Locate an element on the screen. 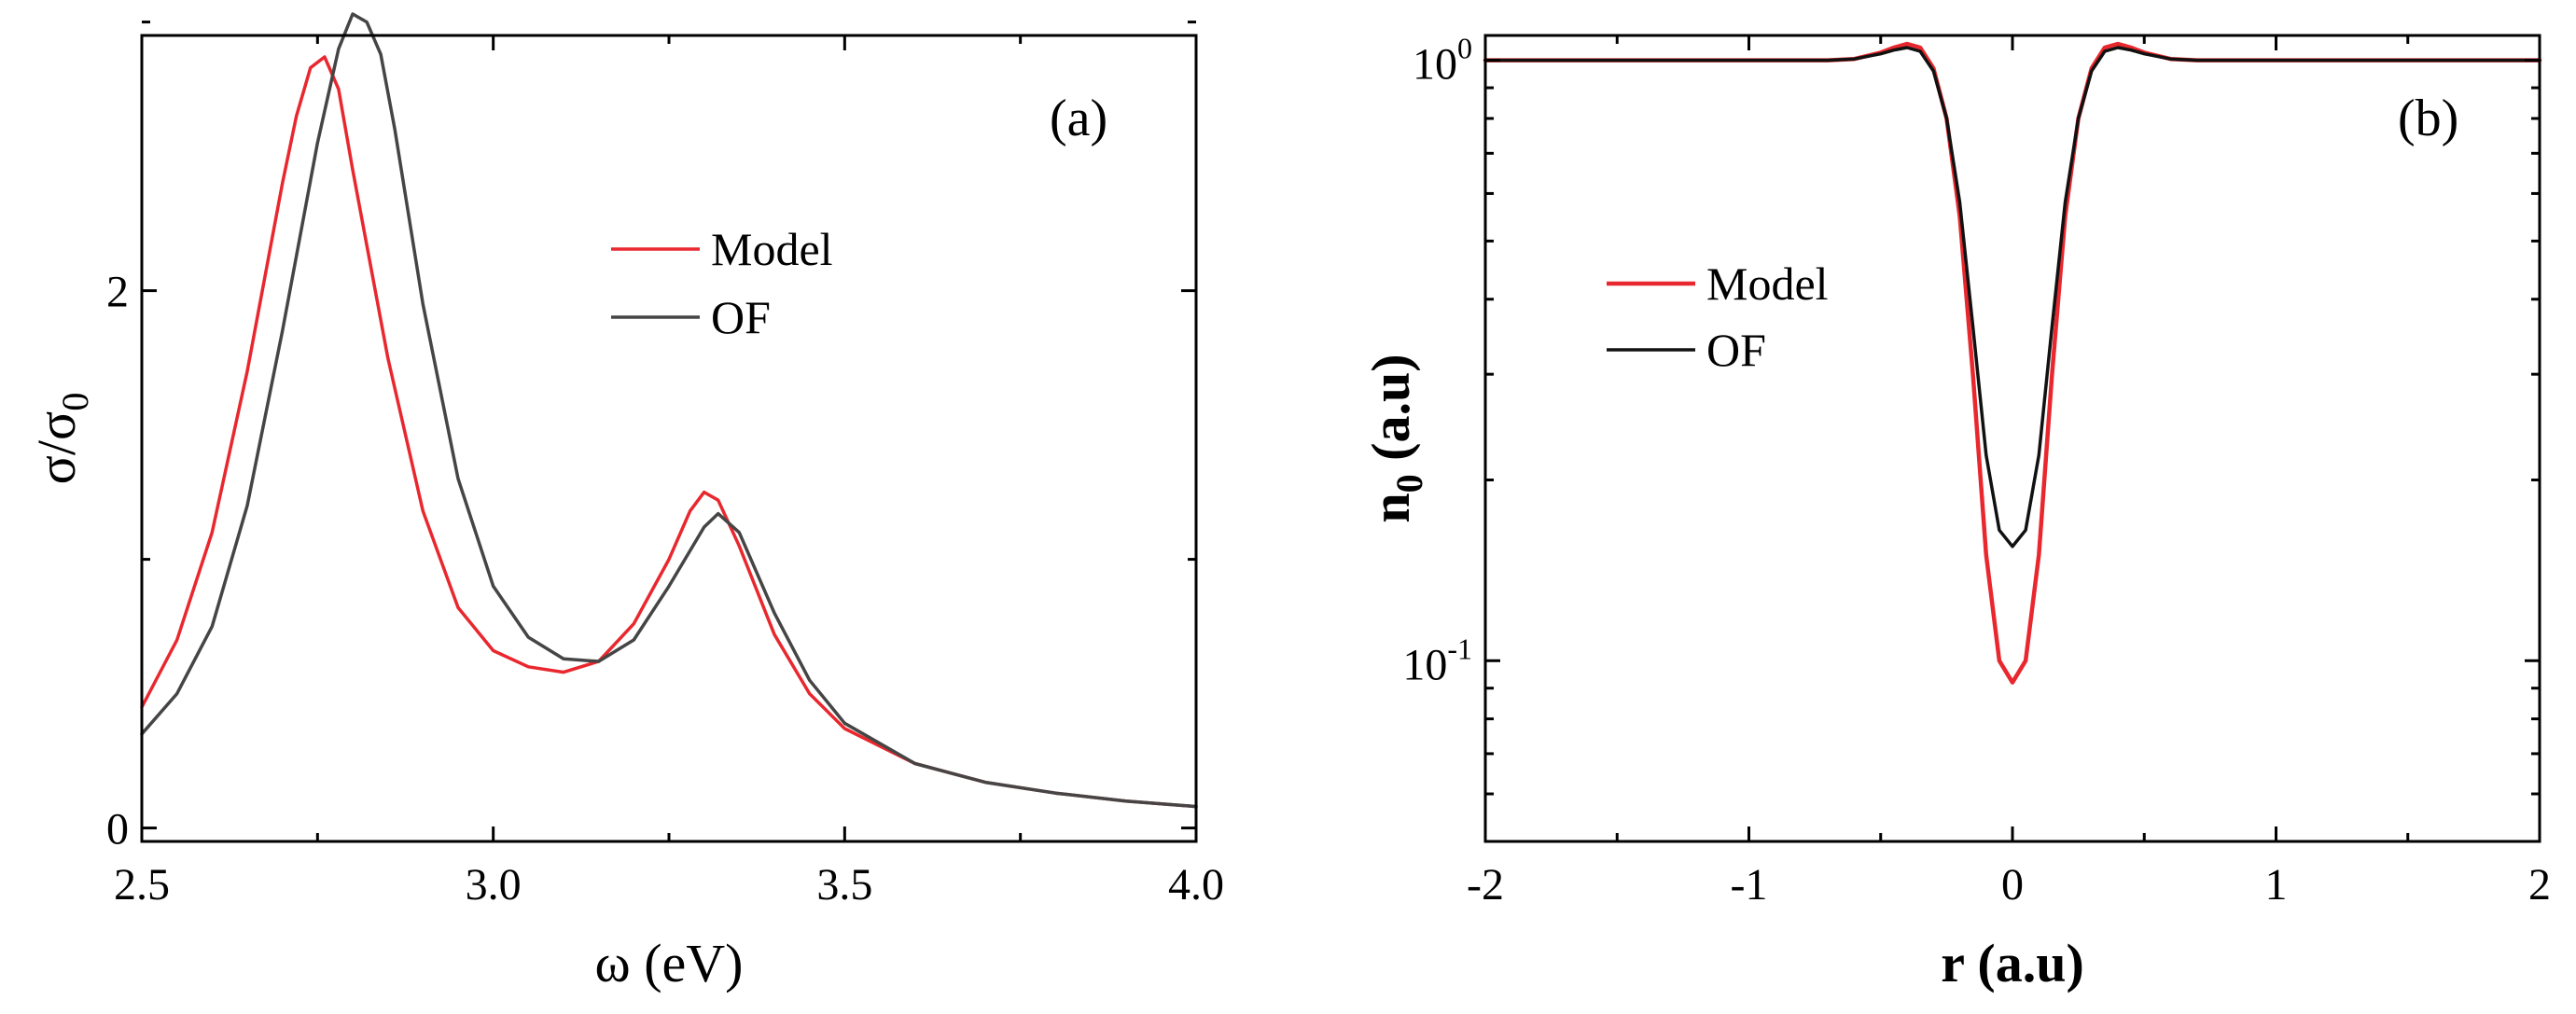 Image resolution: width=2576 pixels, height=1014 pixels. panel-a-label: (a) is located at coordinates (1078, 118).